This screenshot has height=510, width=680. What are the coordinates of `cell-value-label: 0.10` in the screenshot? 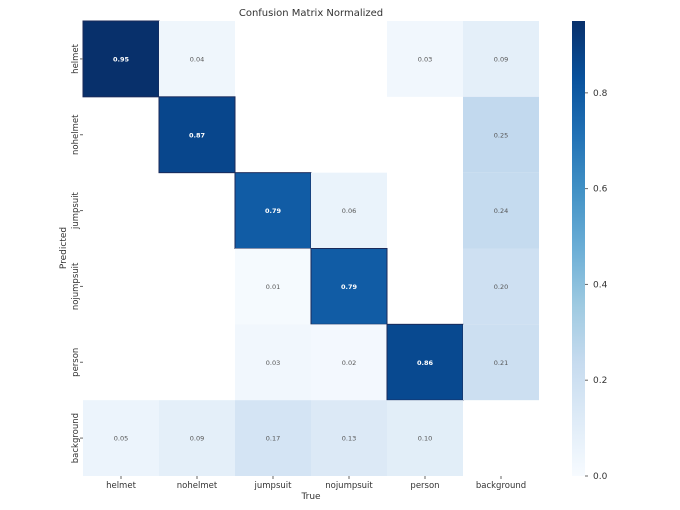 It's located at (425, 439).